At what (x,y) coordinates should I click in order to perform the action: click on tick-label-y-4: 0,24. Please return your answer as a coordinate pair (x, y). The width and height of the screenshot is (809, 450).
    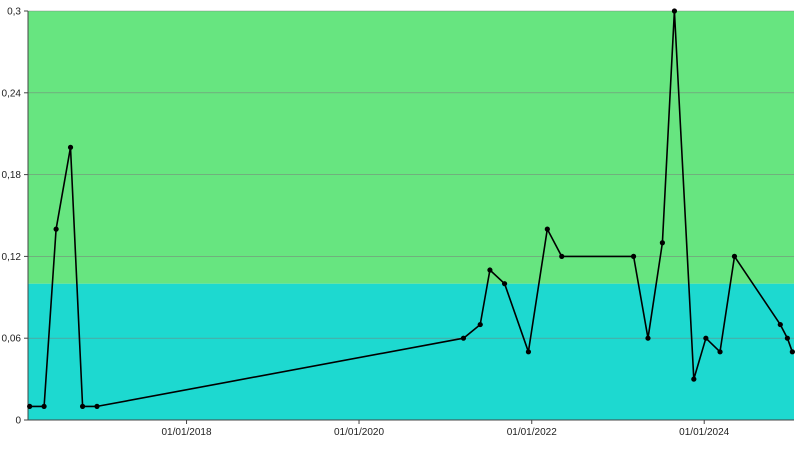
    Looking at the image, I should click on (12, 93).